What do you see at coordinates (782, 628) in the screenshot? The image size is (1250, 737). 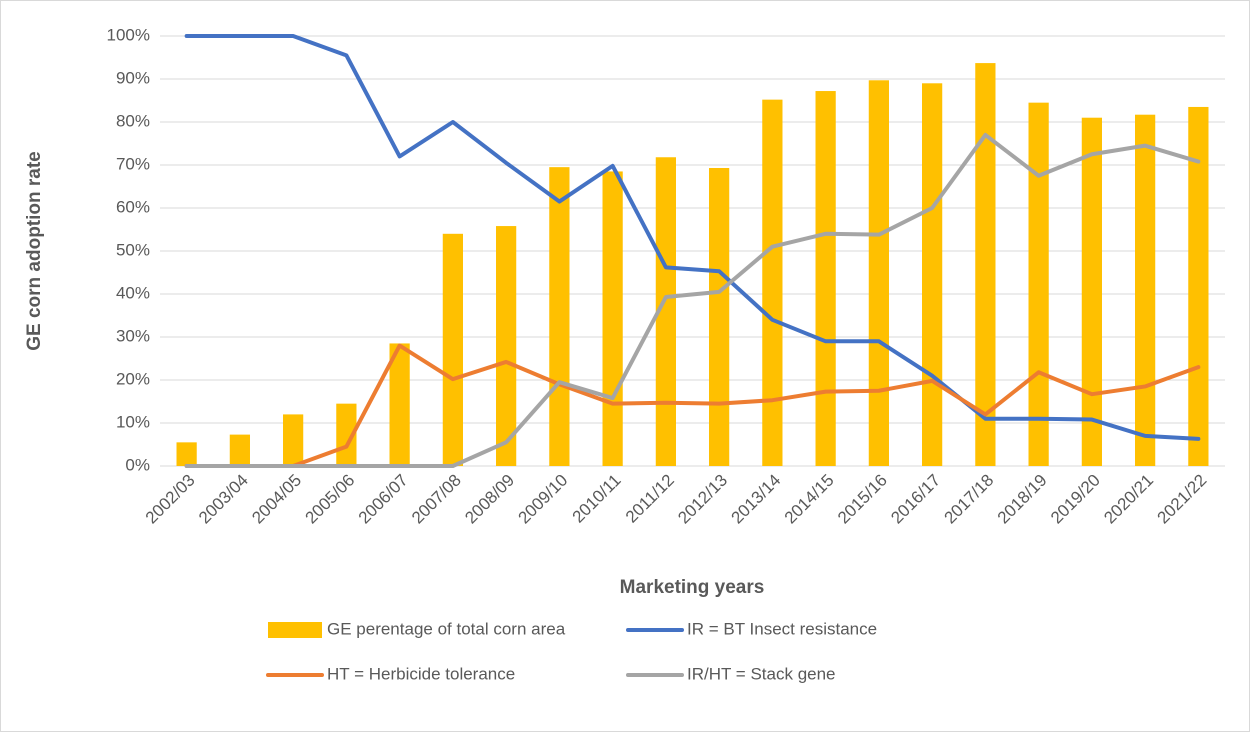 I see `legend-label: IR = BT Insect resistance` at bounding box center [782, 628].